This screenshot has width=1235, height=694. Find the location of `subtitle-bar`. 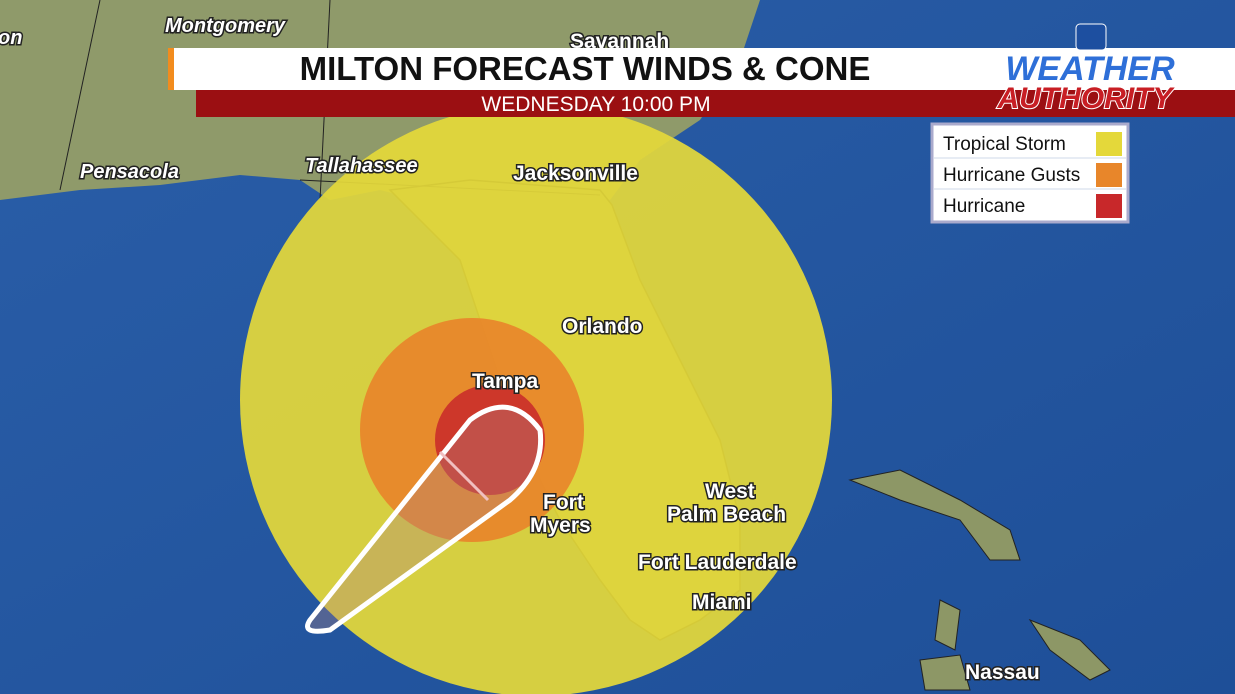

subtitle-bar is located at coordinates (715, 103).